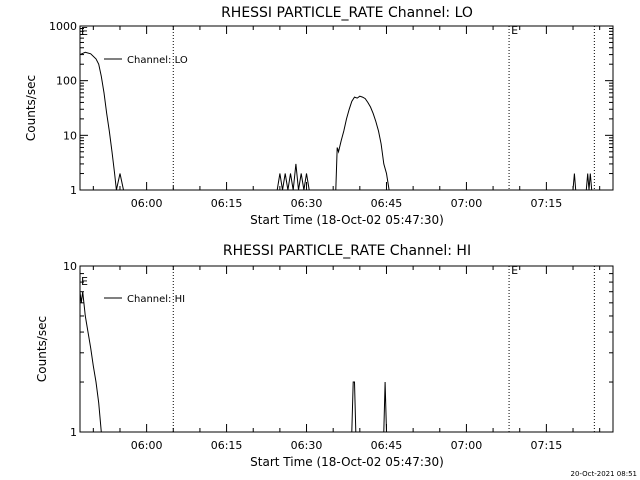 Image resolution: width=640 pixels, height=480 pixels. I want to click on panel-lo-title: RHESSI PARTICLE_RATE Channel: LO, so click(347, 13).